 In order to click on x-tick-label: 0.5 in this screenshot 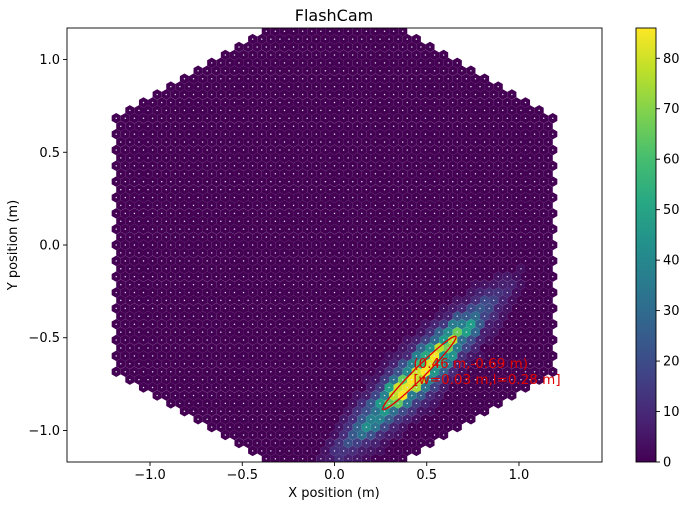, I will do `click(426, 475)`.